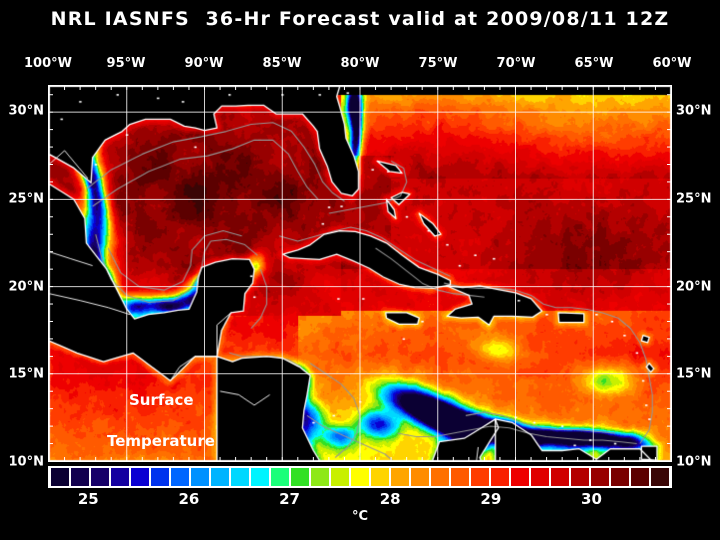  I want to click on latitude-label-right-20N: 20°N, so click(694, 287).